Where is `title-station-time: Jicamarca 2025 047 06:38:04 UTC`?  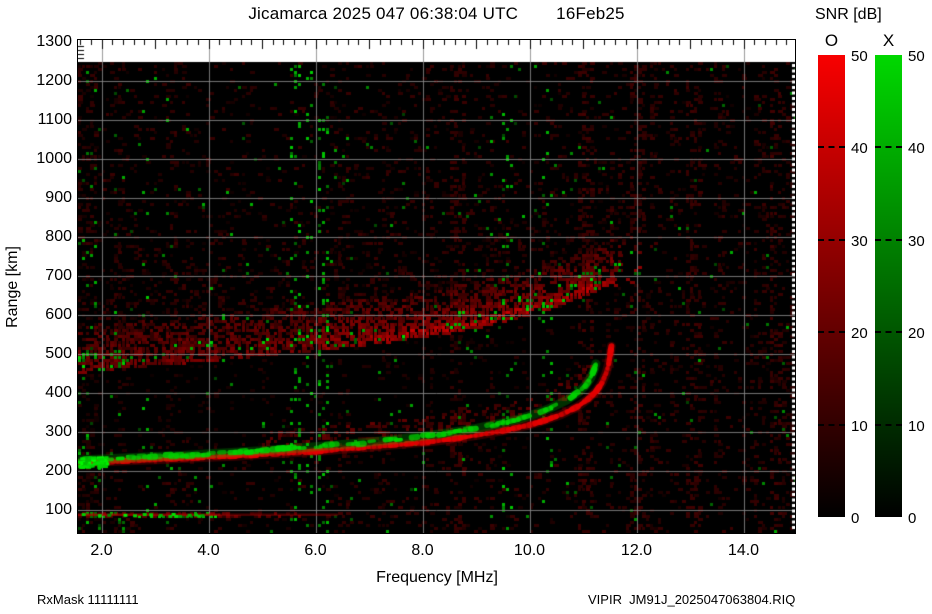 title-station-time: Jicamarca 2025 047 06:38:04 UTC is located at coordinates (383, 13).